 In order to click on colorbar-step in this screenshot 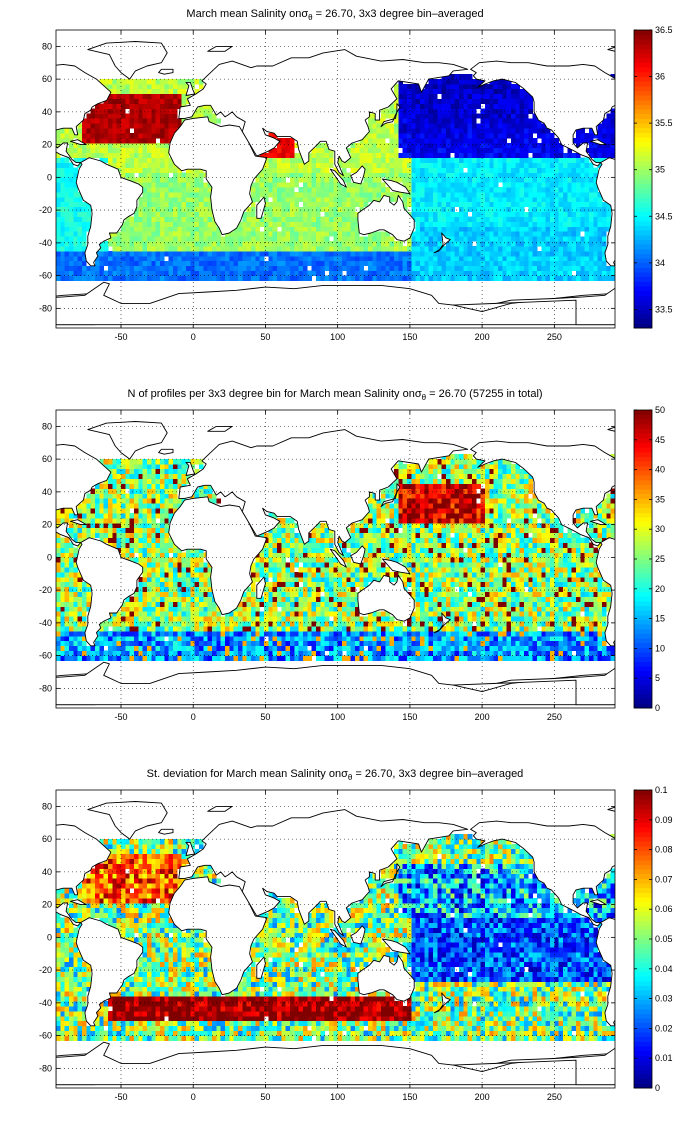, I will do `click(643, 56)`.